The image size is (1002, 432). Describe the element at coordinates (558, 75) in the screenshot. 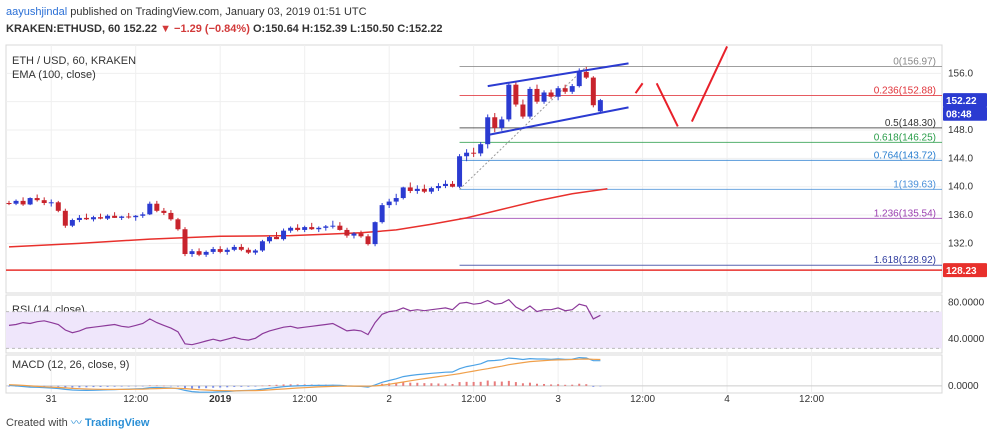

I see `channel-upper-line` at that location.